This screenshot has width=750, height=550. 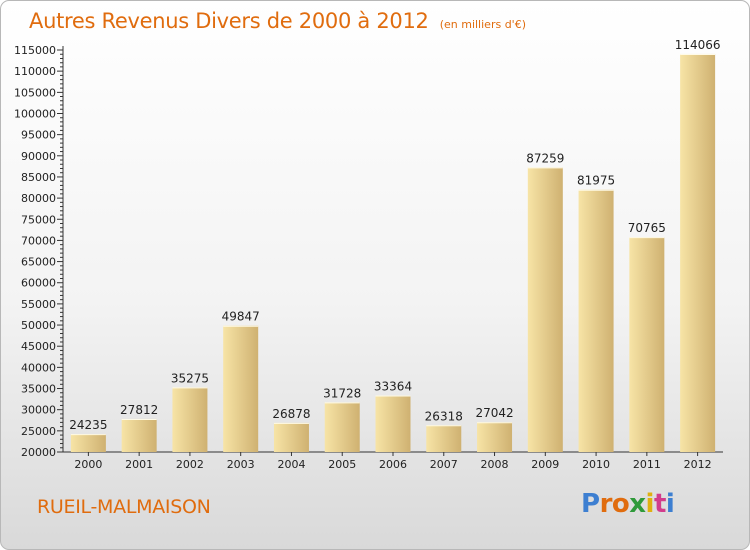 What do you see at coordinates (590, 504) in the screenshot?
I see `logo-letter: P` at bounding box center [590, 504].